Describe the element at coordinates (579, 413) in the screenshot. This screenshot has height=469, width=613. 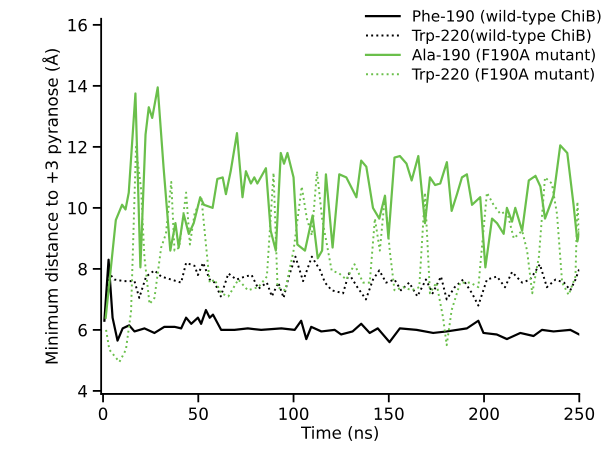
I see `x-tick-label: 250` at that location.